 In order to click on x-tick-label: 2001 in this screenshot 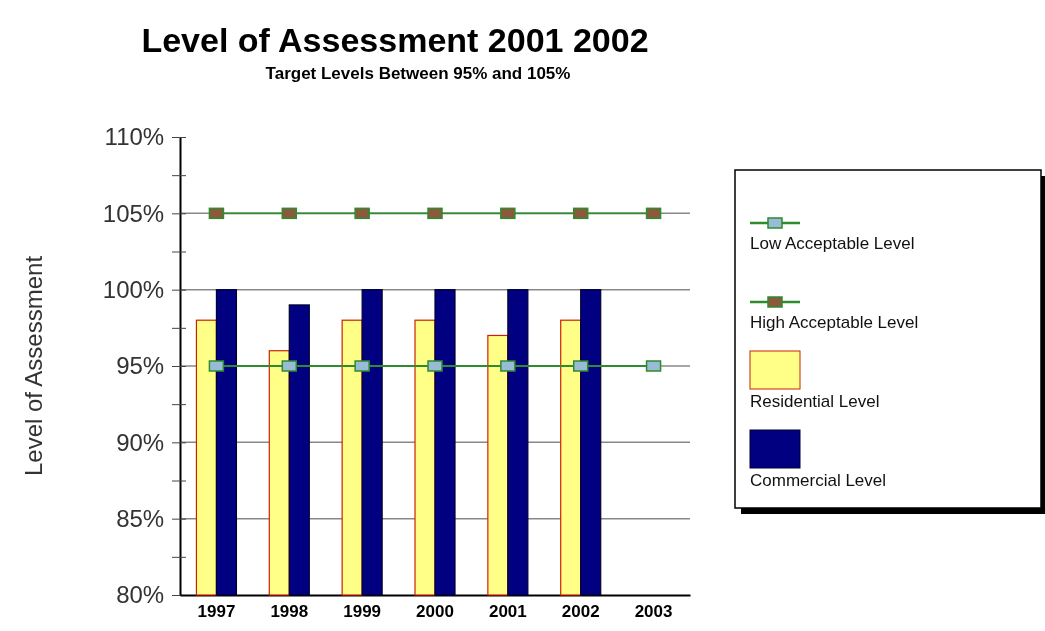, I will do `click(507, 611)`.